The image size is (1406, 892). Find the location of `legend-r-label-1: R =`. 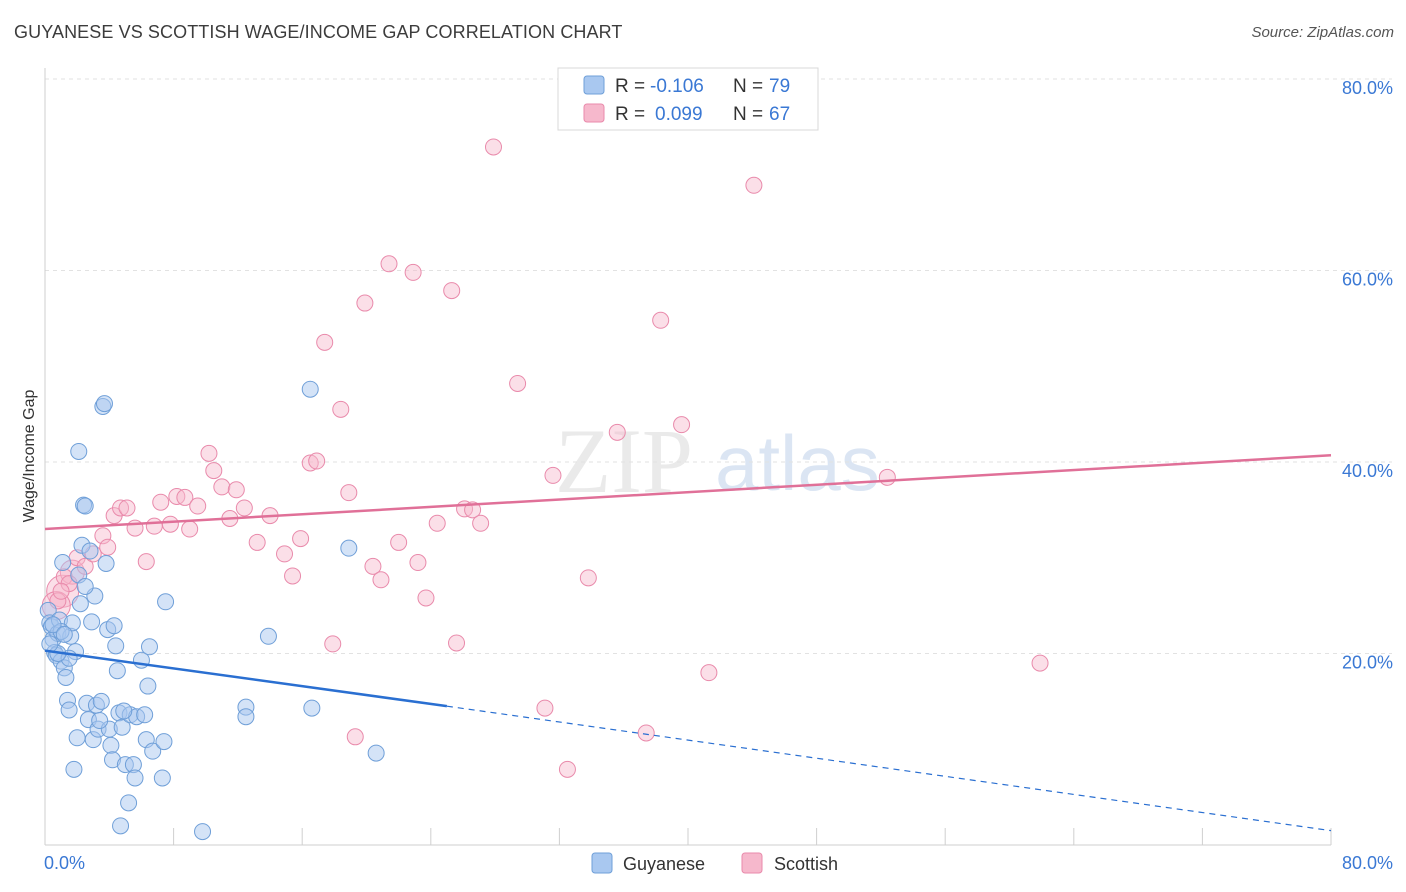

legend-r-label-1: R = is located at coordinates (630, 86).